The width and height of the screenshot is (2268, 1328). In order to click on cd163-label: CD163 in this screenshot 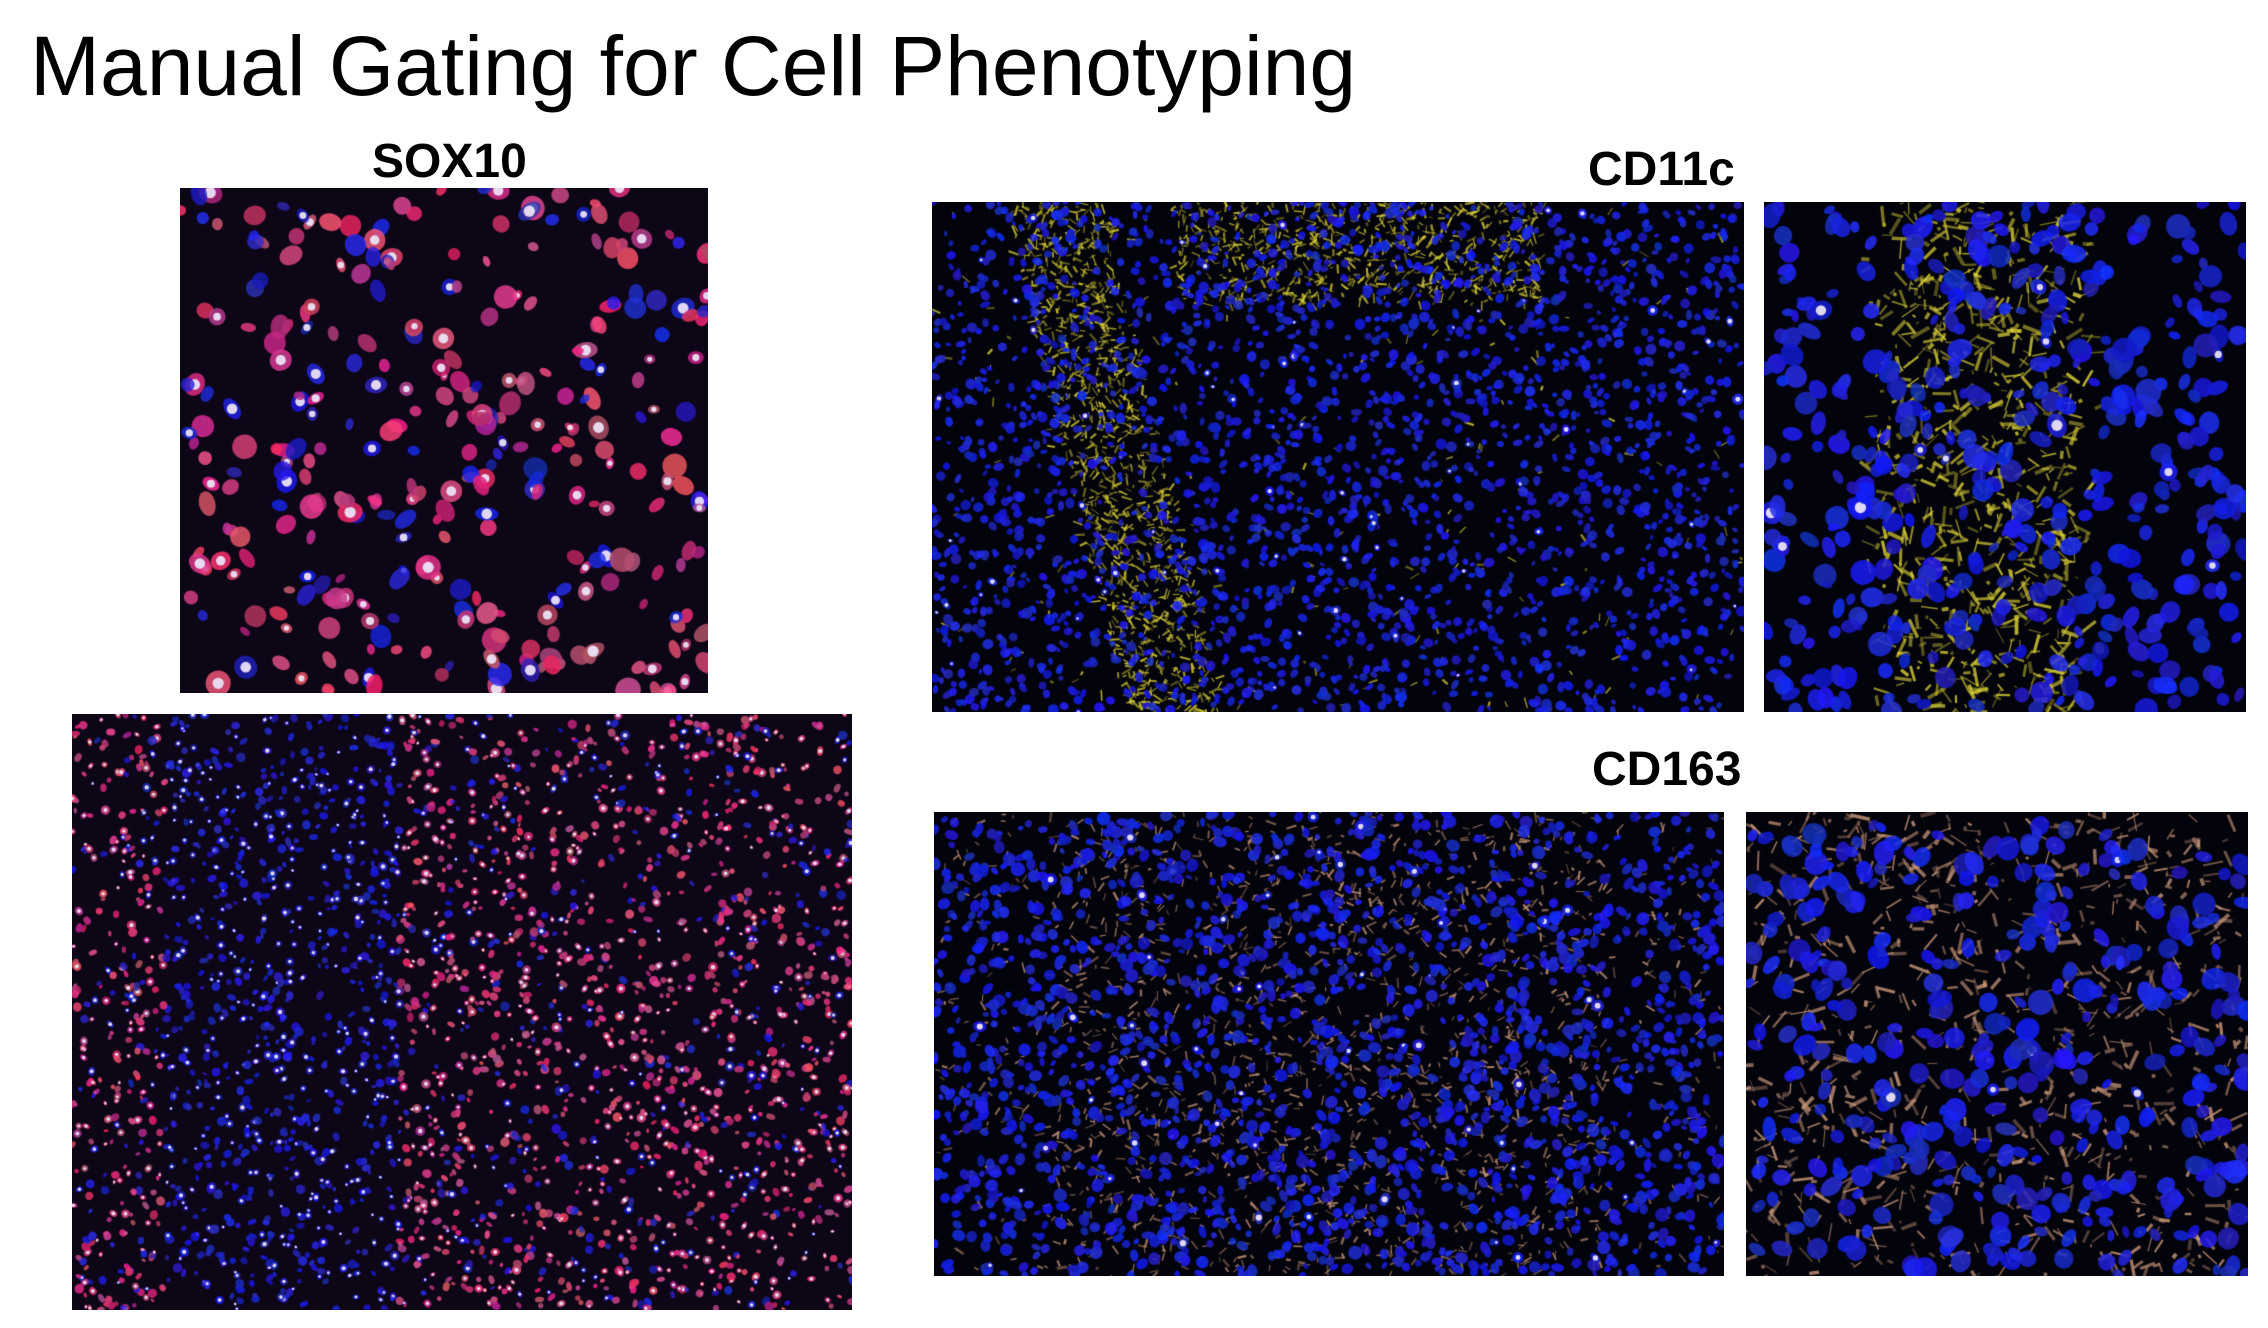, I will do `click(1667, 769)`.